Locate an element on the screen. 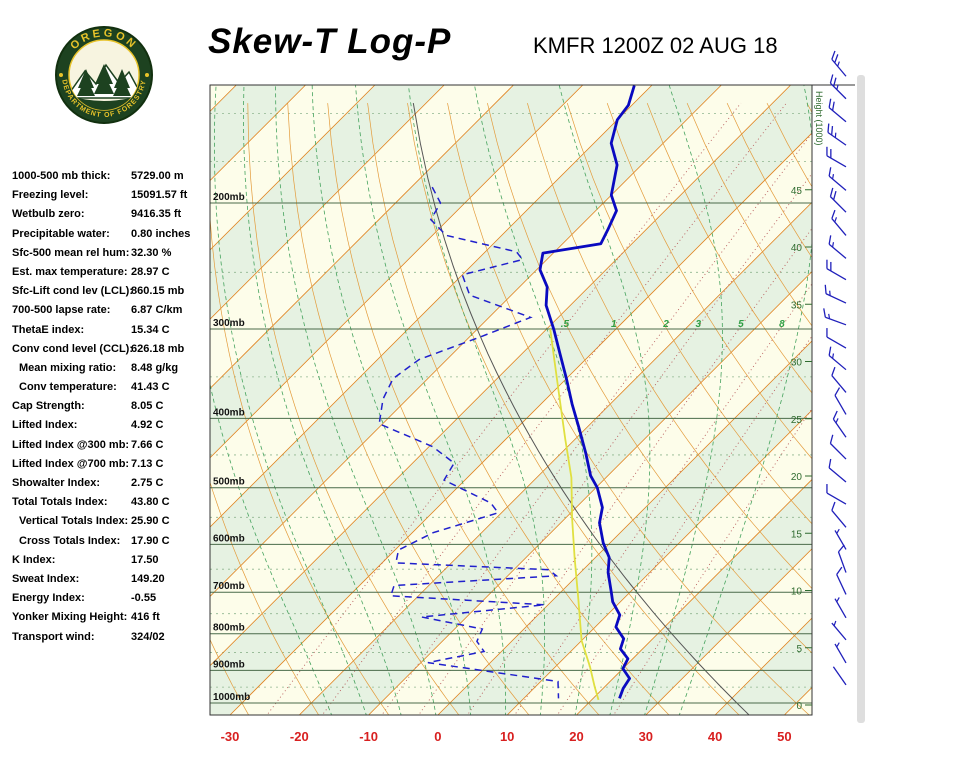  mixing-ratio-label: 3 is located at coordinates (699, 324).